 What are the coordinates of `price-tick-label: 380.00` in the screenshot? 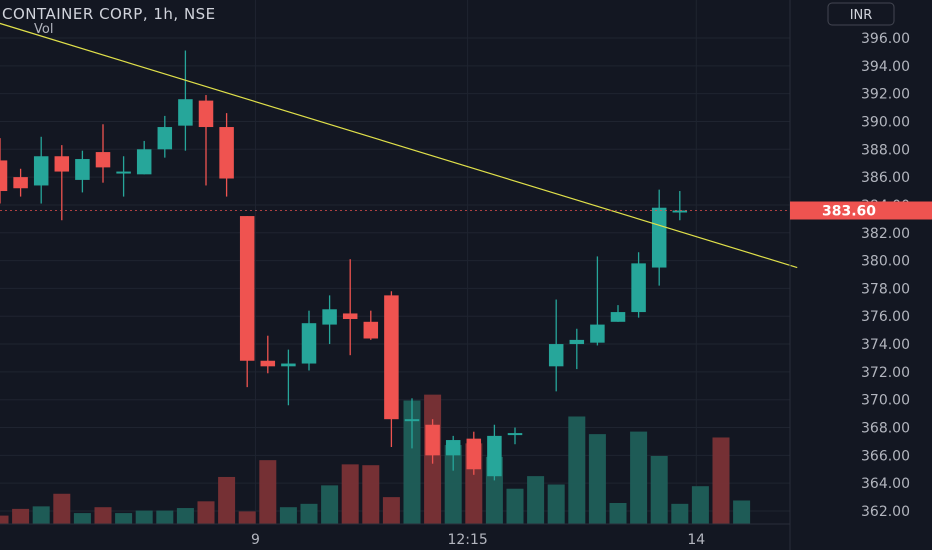 It's located at (885, 262).